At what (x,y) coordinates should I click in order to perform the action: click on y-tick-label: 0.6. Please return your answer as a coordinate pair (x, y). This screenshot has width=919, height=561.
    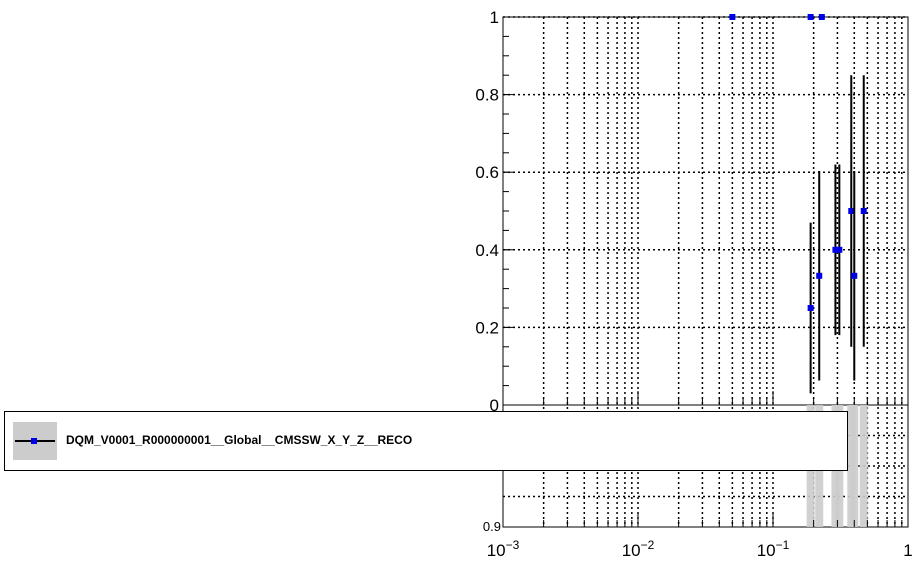
    Looking at the image, I should click on (487, 172).